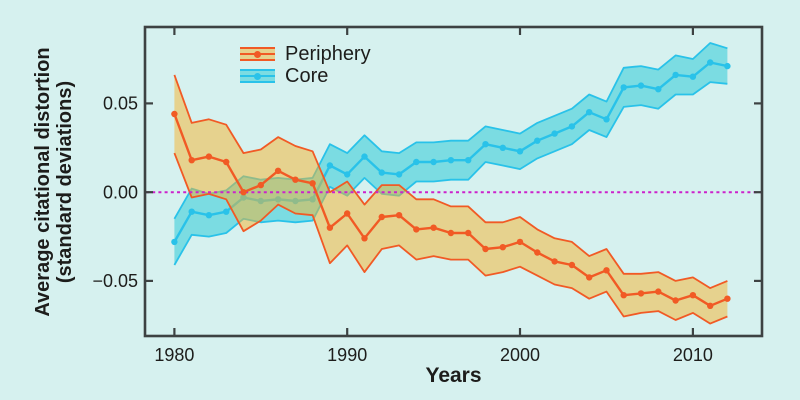 The image size is (800, 400). Describe the element at coordinates (453, 375) in the screenshot. I see `x-axis-label: Years` at that location.